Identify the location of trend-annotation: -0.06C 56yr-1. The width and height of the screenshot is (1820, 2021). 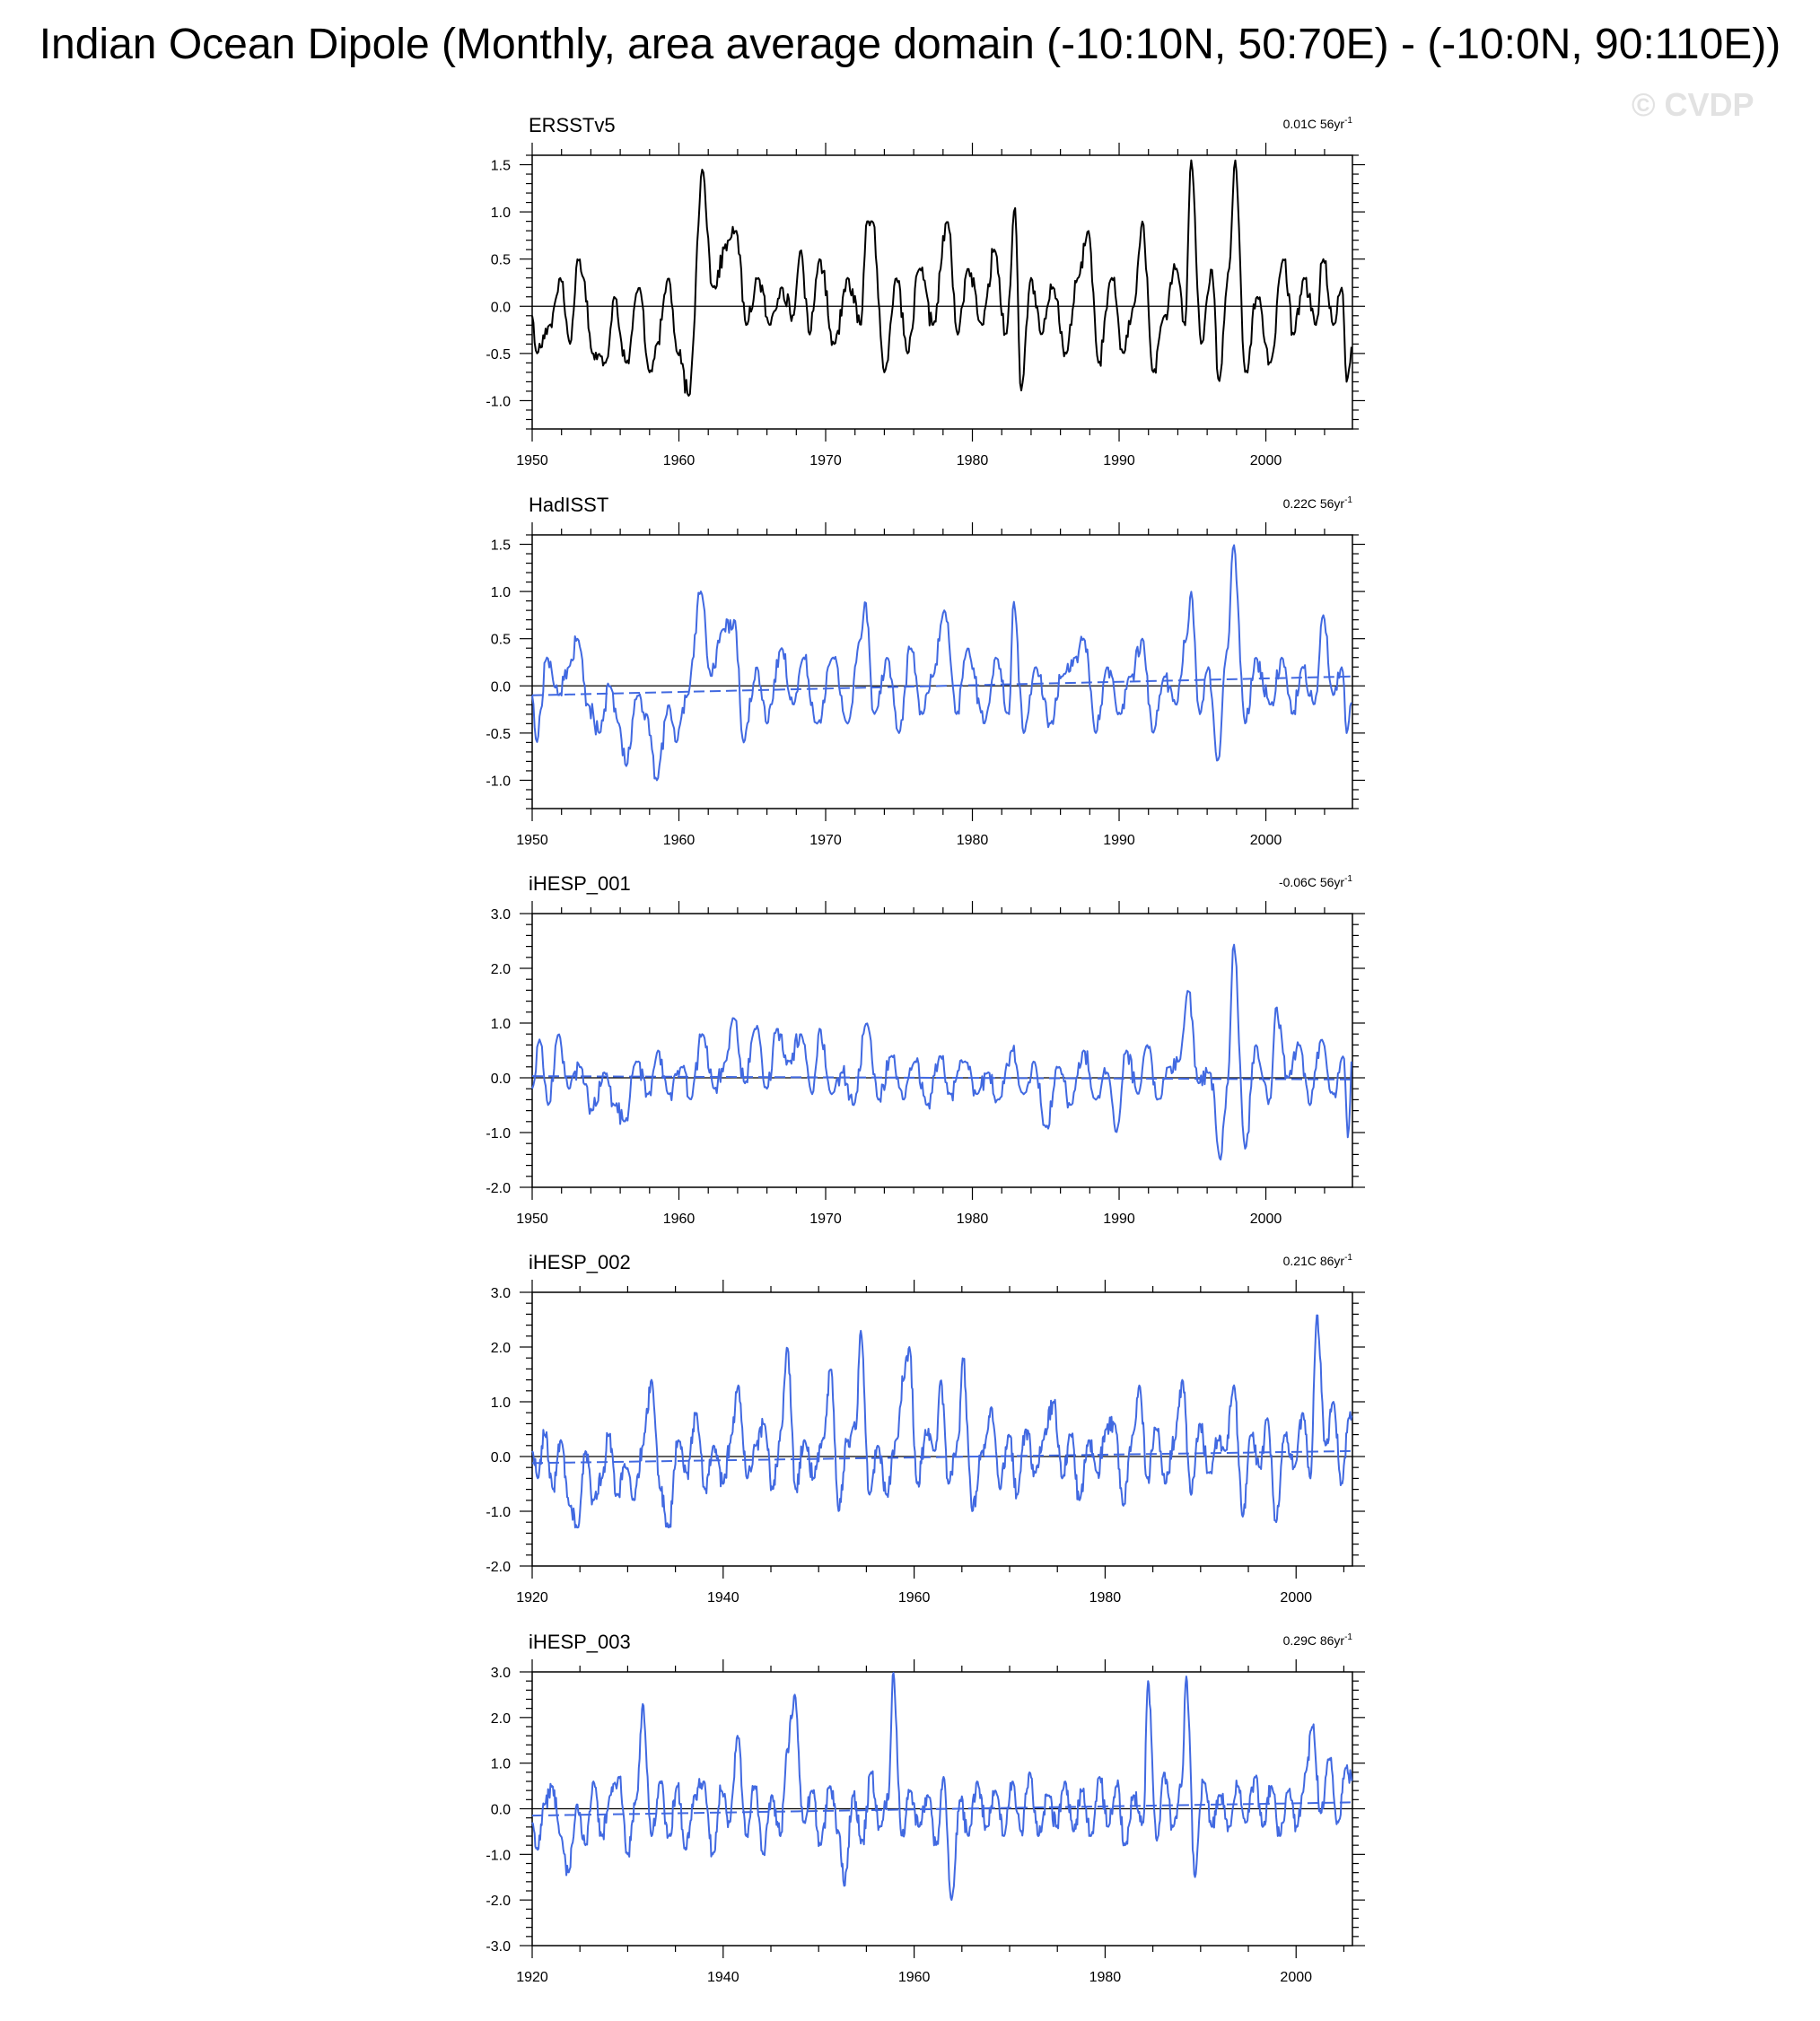
(1315, 882).